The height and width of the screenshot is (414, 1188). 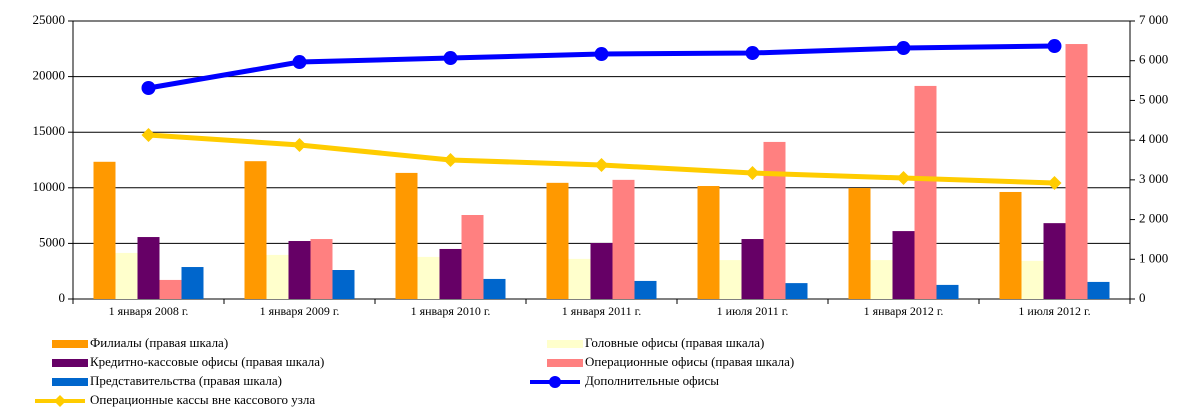 I want to click on legend-label: Операционные кассы вне кассового узла, so click(x=202, y=399).